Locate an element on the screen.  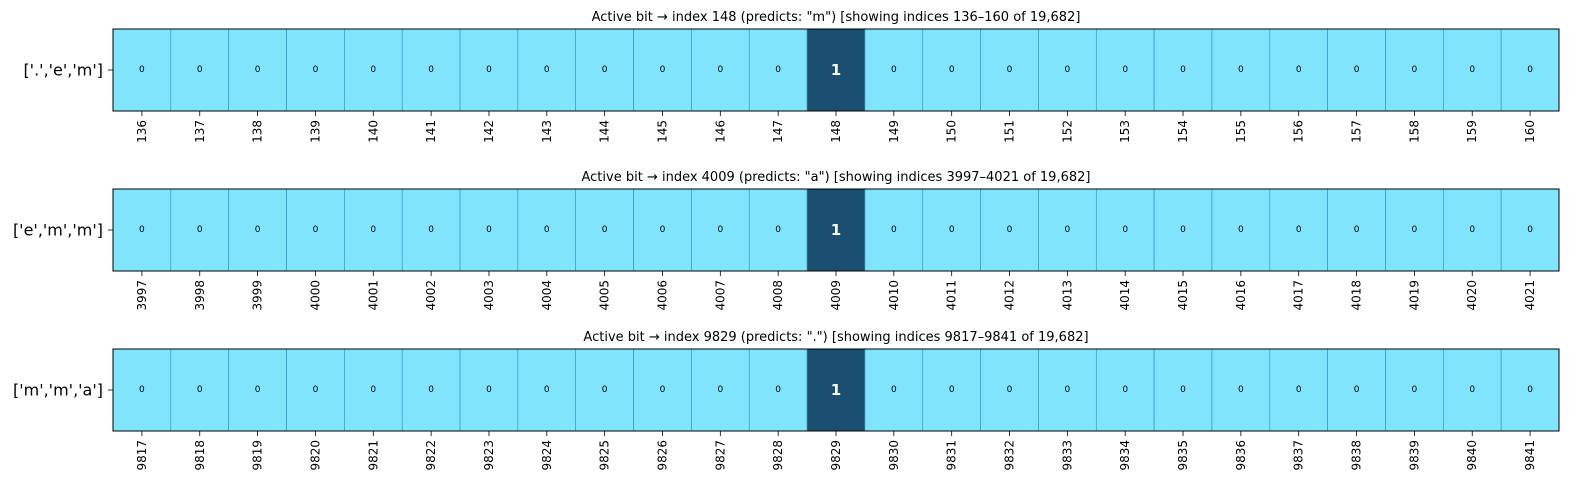
x-tick-label: 4002 is located at coordinates (431, 295).